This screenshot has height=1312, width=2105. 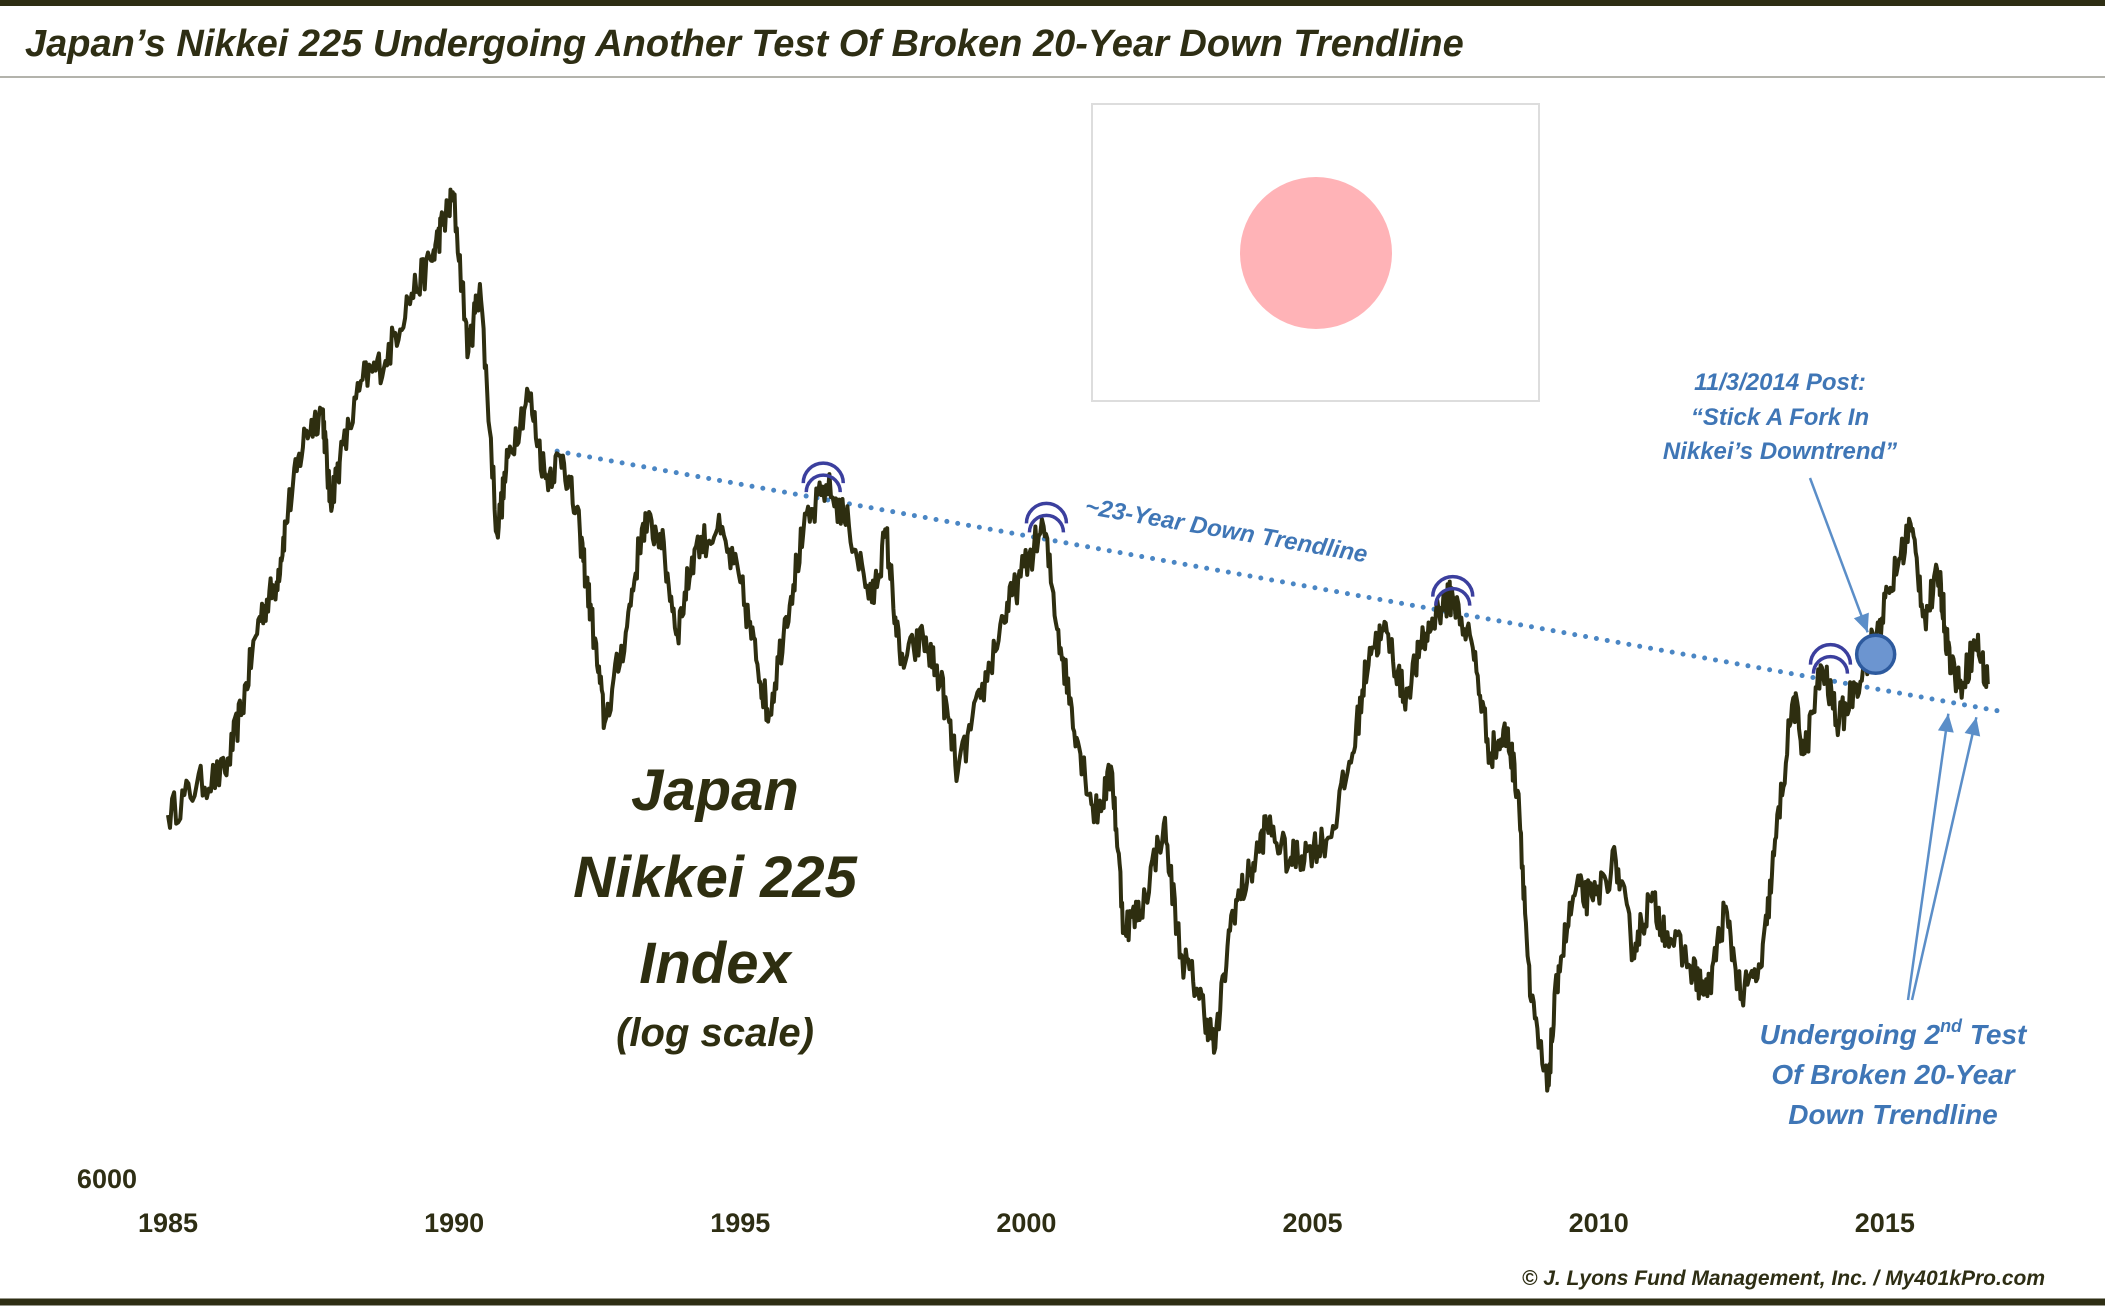 What do you see at coordinates (1780, 451) in the screenshot?
I see `post-note-line3: Nikkei’s Downtrend”` at bounding box center [1780, 451].